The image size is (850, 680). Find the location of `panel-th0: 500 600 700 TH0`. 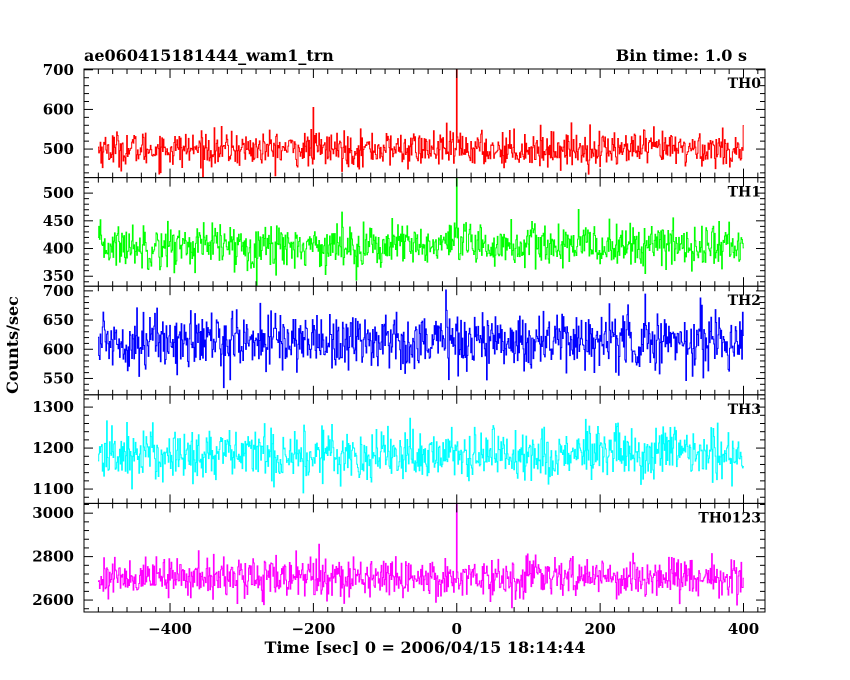

panel-th0: 500 600 700 TH0 is located at coordinates (404, 120).